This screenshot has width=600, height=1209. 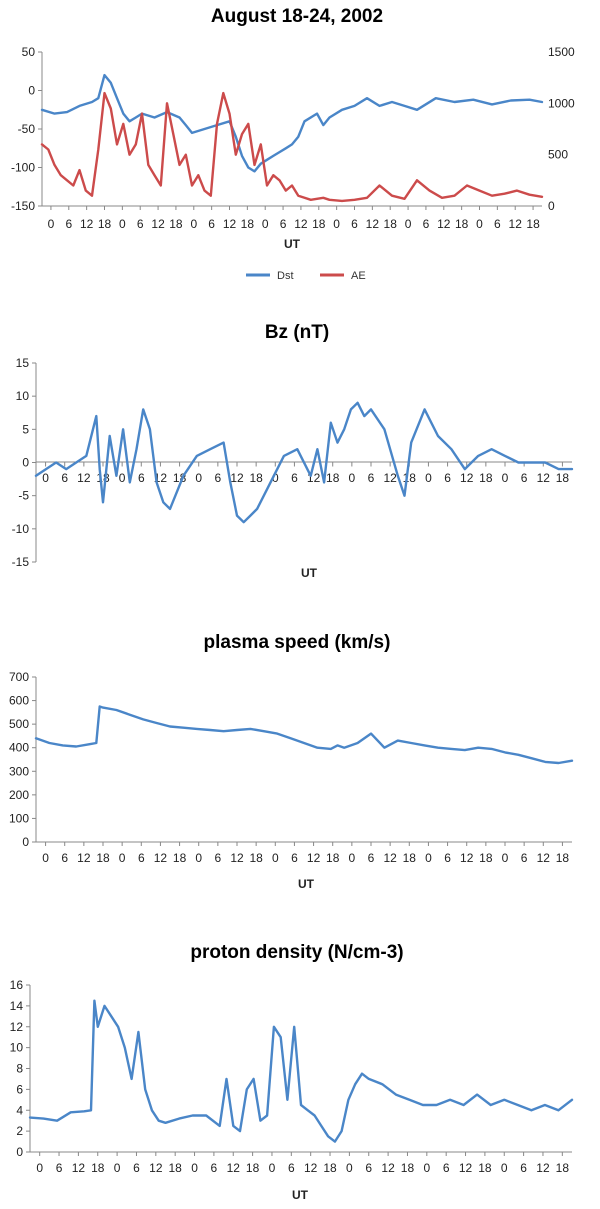 I want to click on y-tick-label: 8, so click(x=19, y=1069).